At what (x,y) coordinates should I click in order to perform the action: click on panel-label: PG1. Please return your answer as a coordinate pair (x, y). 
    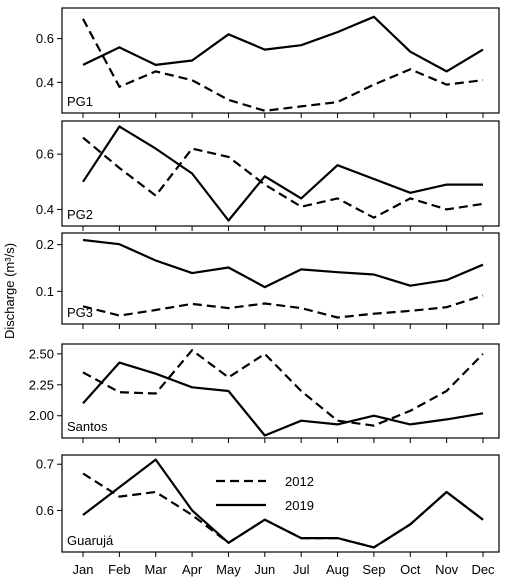
    Looking at the image, I should click on (80, 101).